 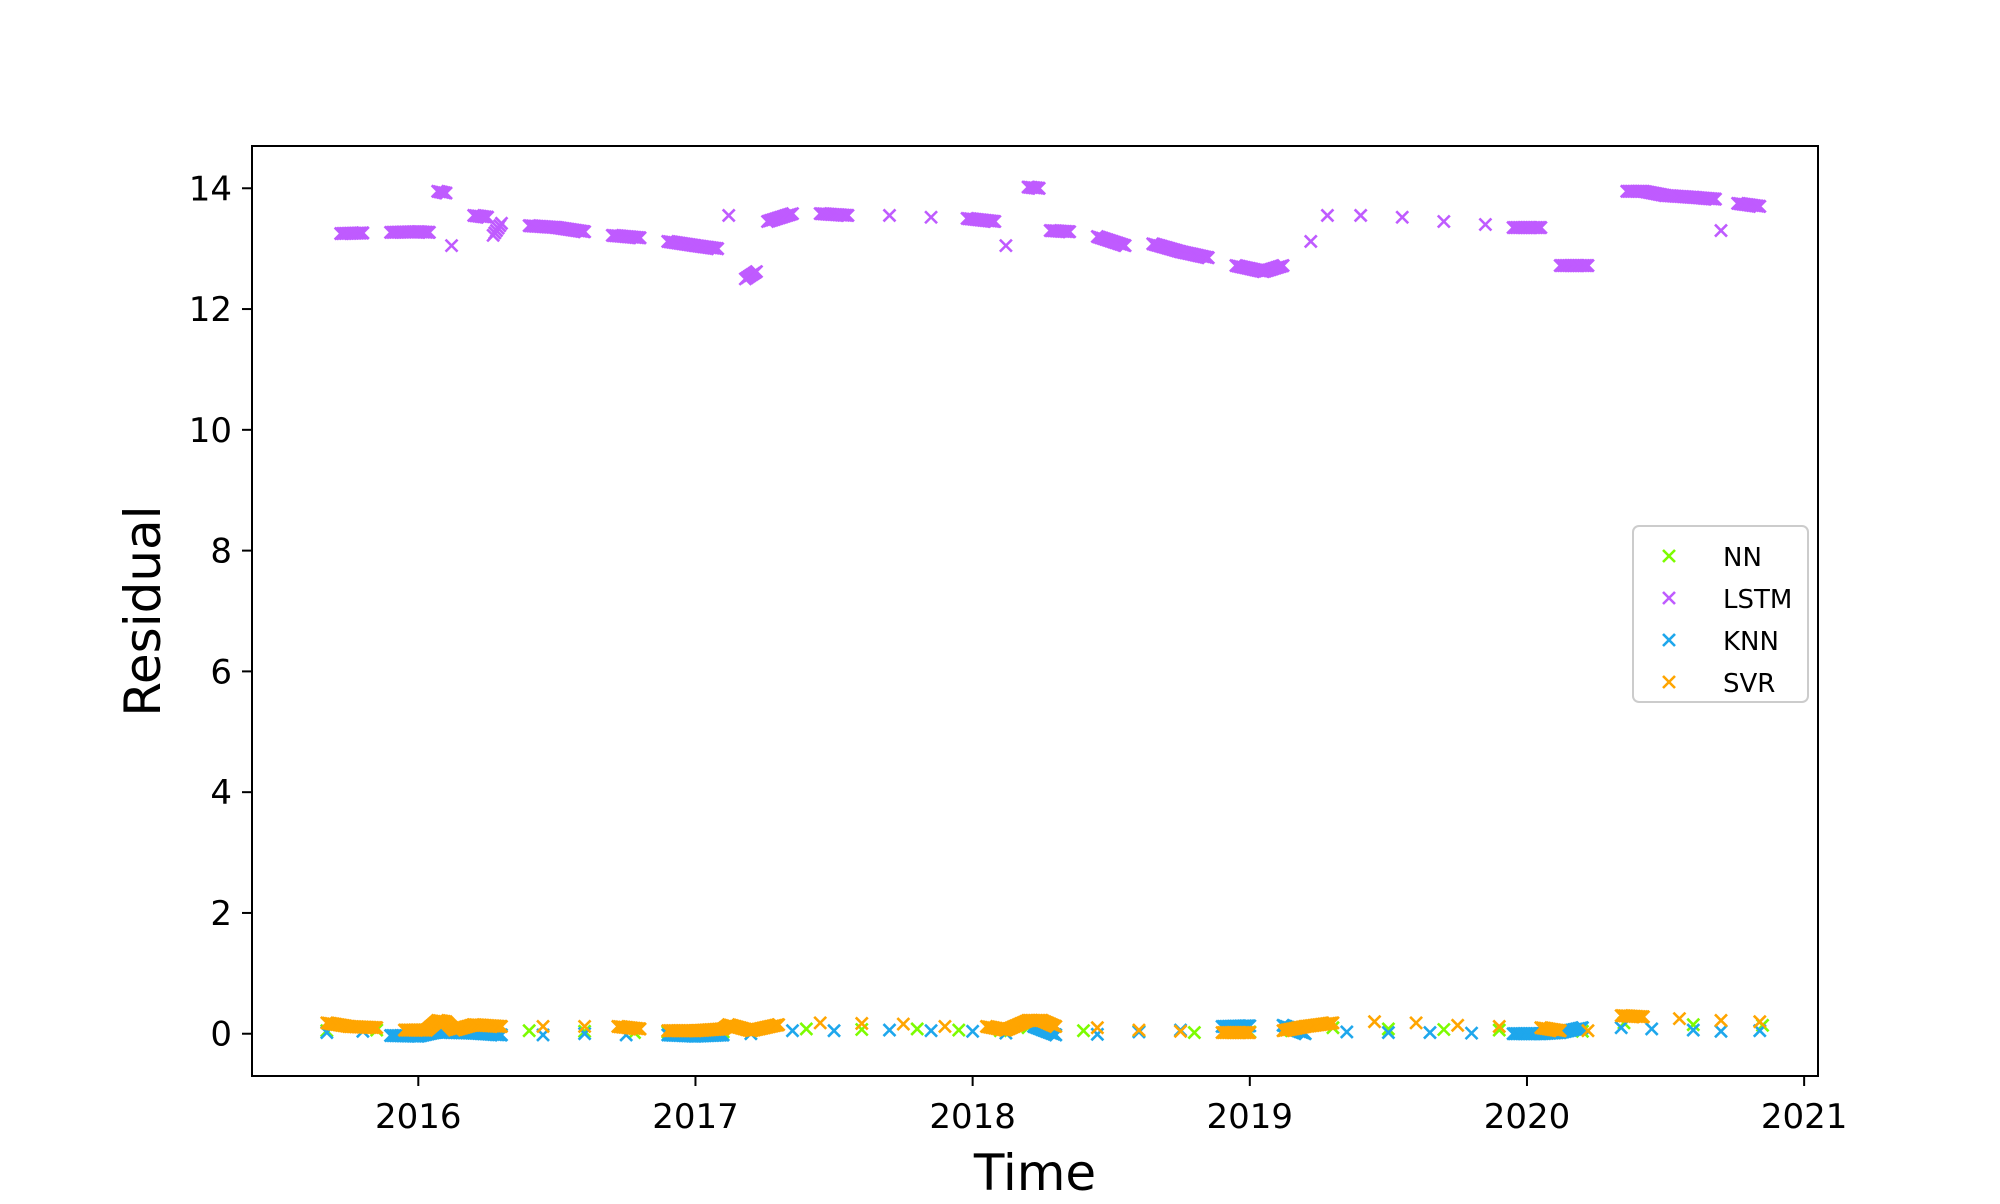 I want to click on y-tick-label: 6, so click(x=221, y=672).